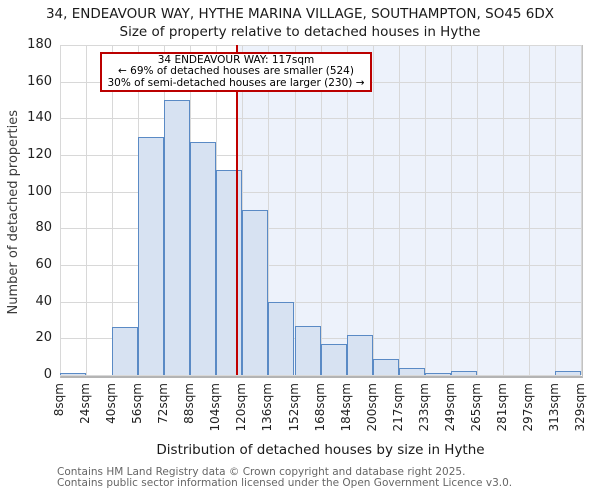 The width and height of the screenshot is (600, 500). I want to click on x-tick-label: 265sqm, so click(475, 407).